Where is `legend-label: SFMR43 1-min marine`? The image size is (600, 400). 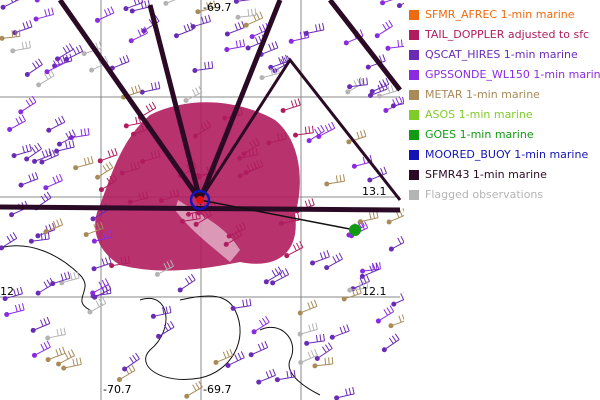 legend-label: SFMR43 1-min marine is located at coordinates (486, 174).